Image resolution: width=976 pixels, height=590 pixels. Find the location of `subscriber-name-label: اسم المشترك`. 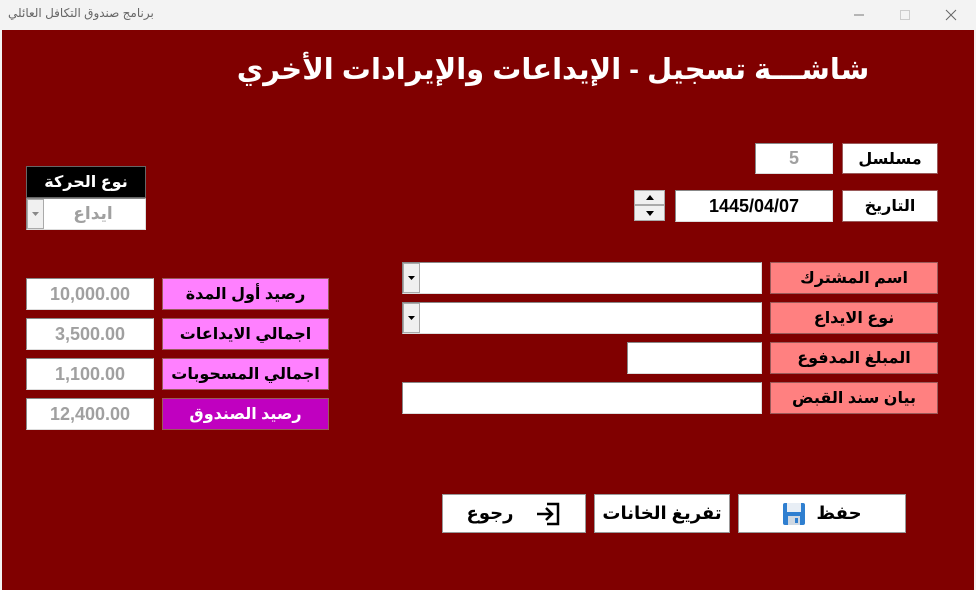

subscriber-name-label: اسم المشترك is located at coordinates (854, 278).